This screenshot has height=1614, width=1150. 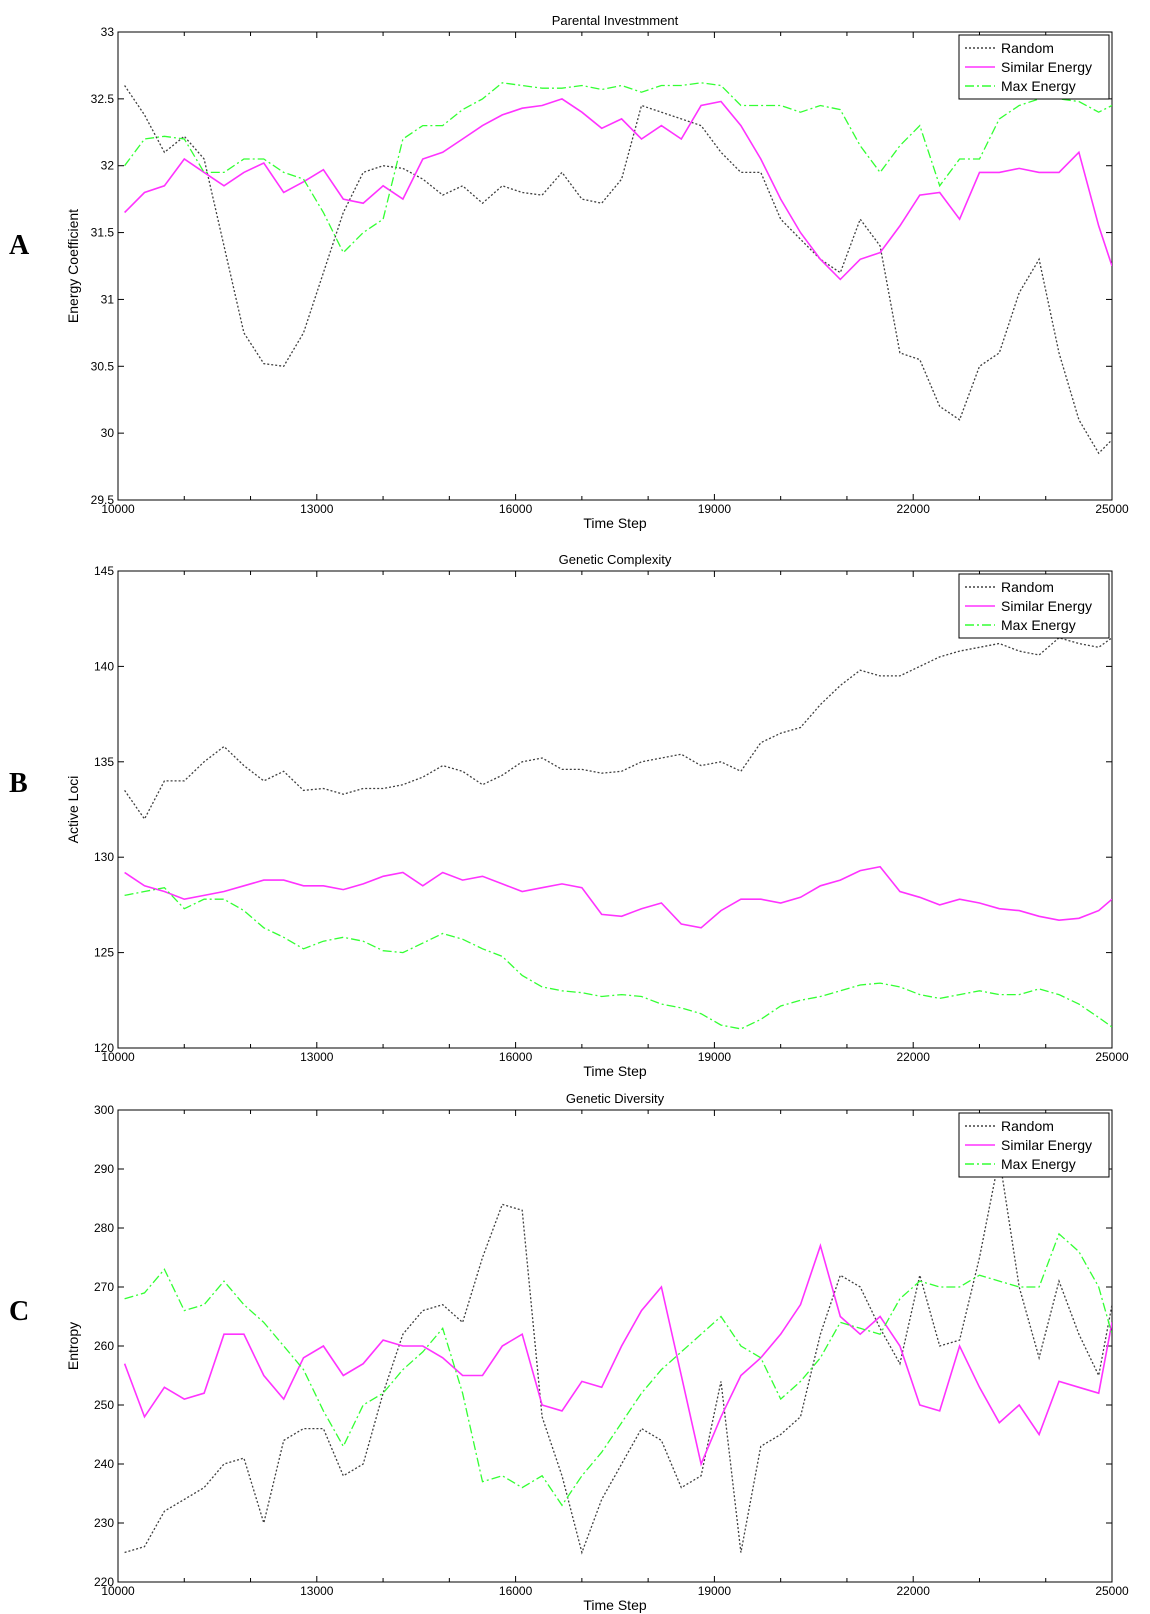 I want to click on y-axis-title: Active Loci, so click(x=73, y=810).